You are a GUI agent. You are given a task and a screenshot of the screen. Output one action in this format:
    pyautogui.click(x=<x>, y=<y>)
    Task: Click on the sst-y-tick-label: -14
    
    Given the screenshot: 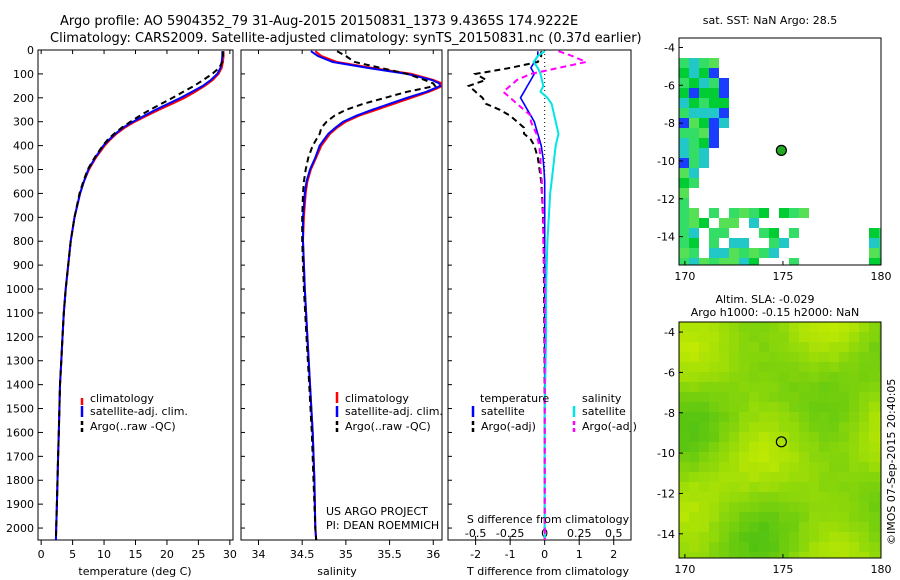 What is the action you would take?
    pyautogui.click(x=666, y=237)
    